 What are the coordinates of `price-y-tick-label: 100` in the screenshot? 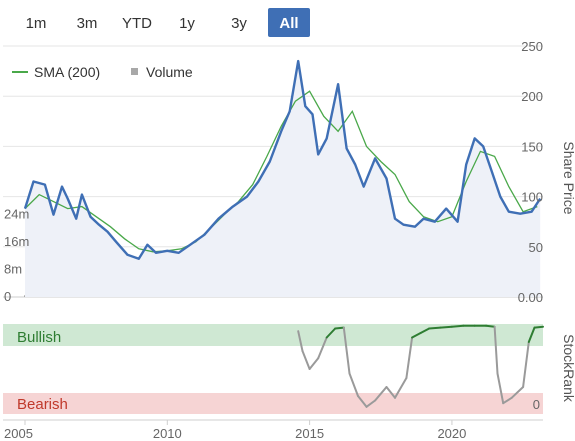 It's located at (532, 197).